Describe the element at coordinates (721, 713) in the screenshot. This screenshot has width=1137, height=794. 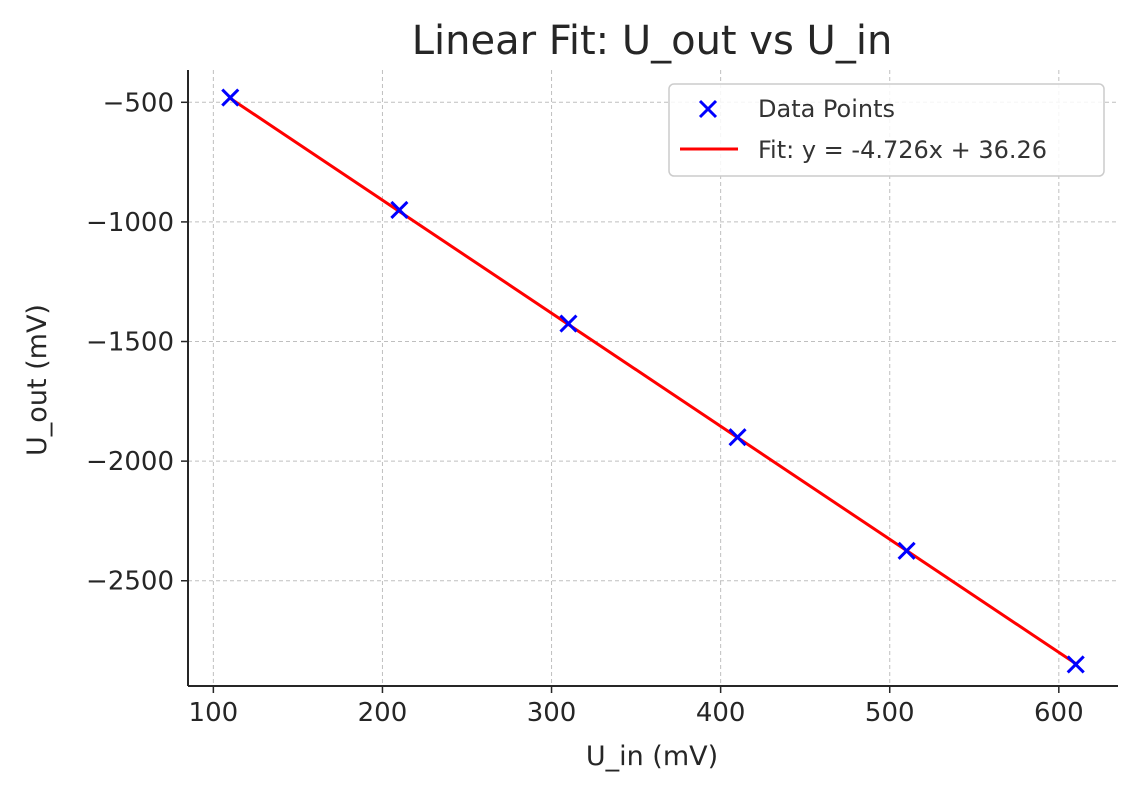
I see `x-tick-label: 400` at that location.